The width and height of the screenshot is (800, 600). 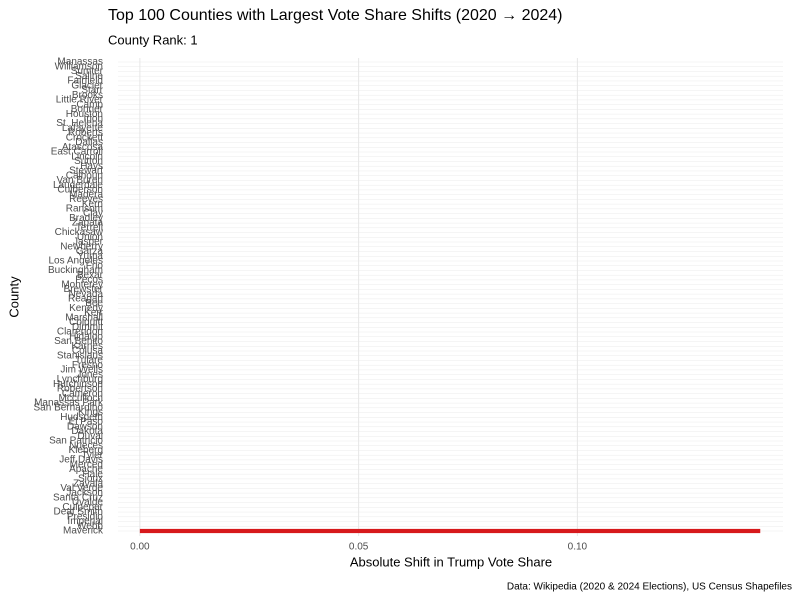 I want to click on y-tick-label: Lynchburg, so click(x=80, y=379).